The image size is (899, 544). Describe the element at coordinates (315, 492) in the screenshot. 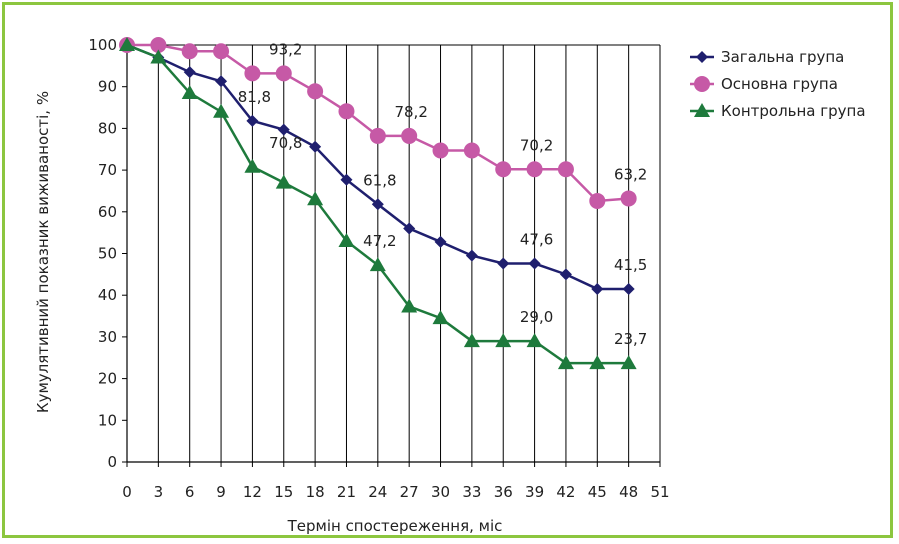

I see `x-tick-label: 18` at that location.